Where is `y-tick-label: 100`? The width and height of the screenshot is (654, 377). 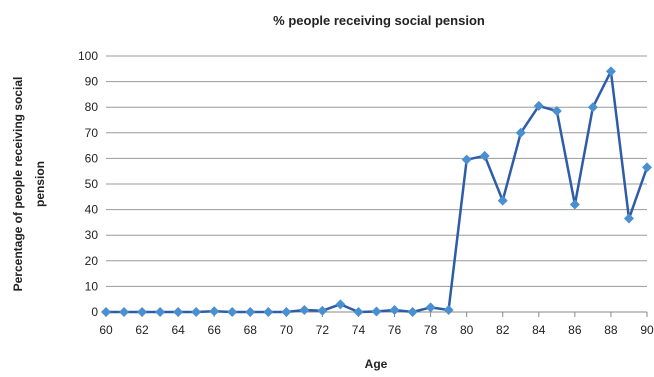
y-tick-label: 100 is located at coordinates (88, 56).